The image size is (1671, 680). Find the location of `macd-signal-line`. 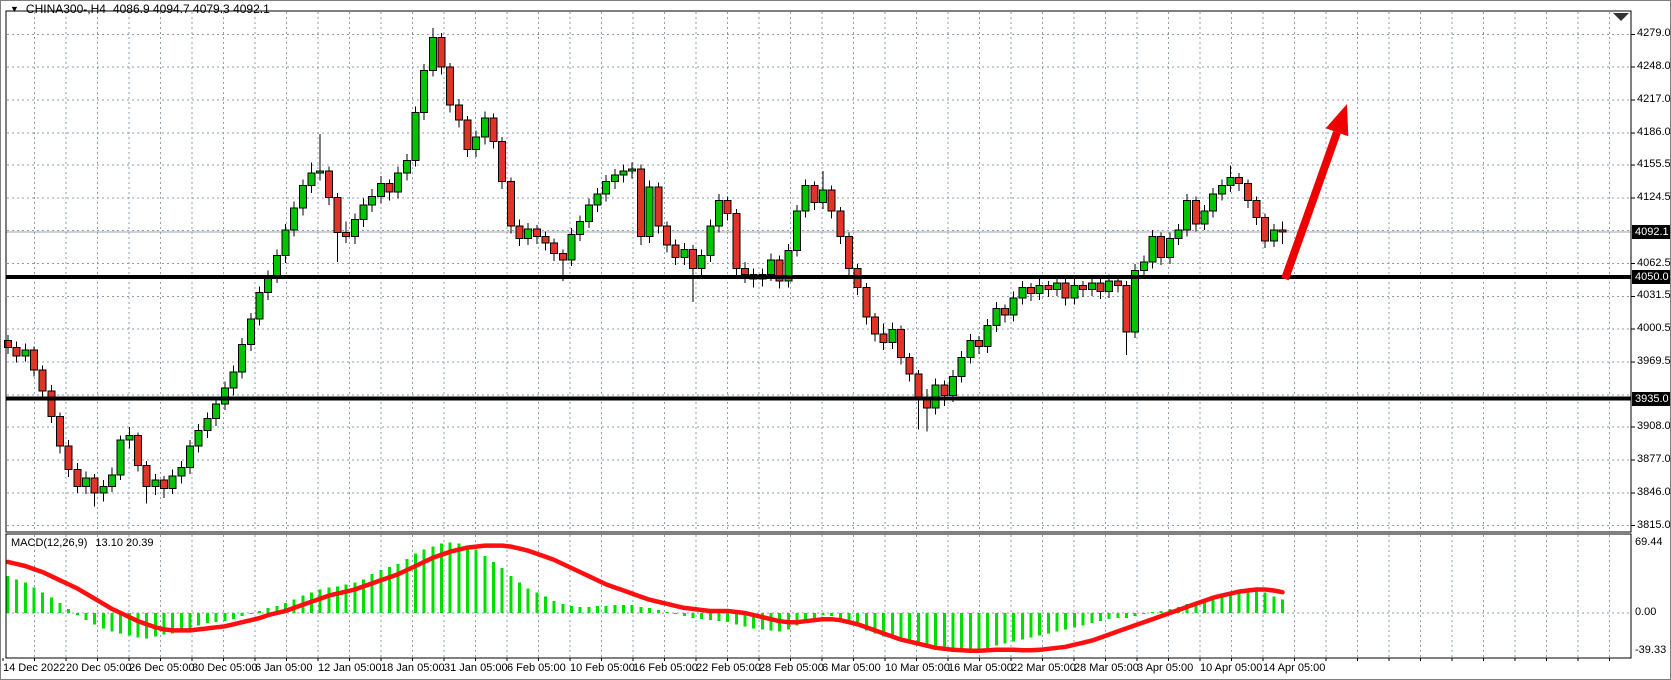

macd-signal-line is located at coordinates (645, 598).